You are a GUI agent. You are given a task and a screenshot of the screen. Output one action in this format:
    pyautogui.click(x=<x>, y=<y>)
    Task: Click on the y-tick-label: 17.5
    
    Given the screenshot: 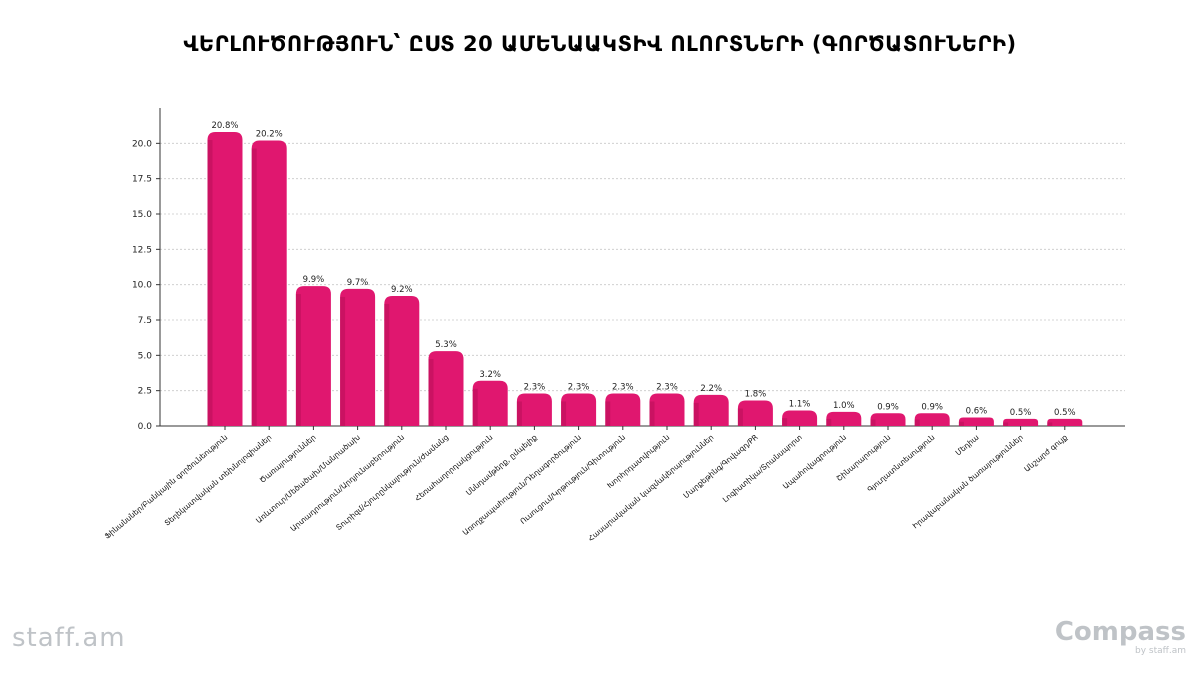 What is the action you would take?
    pyautogui.click(x=142, y=180)
    